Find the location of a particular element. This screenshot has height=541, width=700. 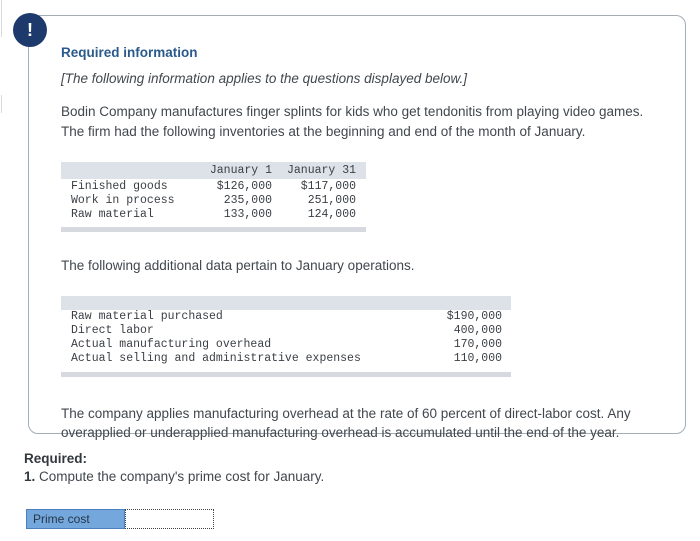

row-value-jan31: $117,000 is located at coordinates (328, 186).